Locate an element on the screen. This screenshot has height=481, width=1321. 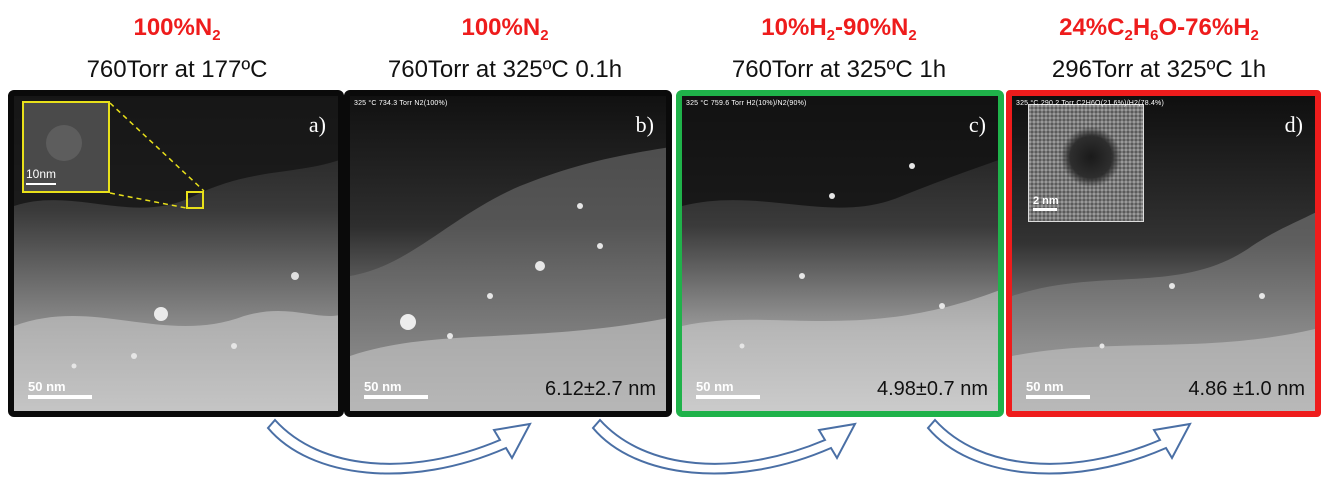
condition-b: 760Torr at 325ºC 0.1h is located at coordinates (505, 69).